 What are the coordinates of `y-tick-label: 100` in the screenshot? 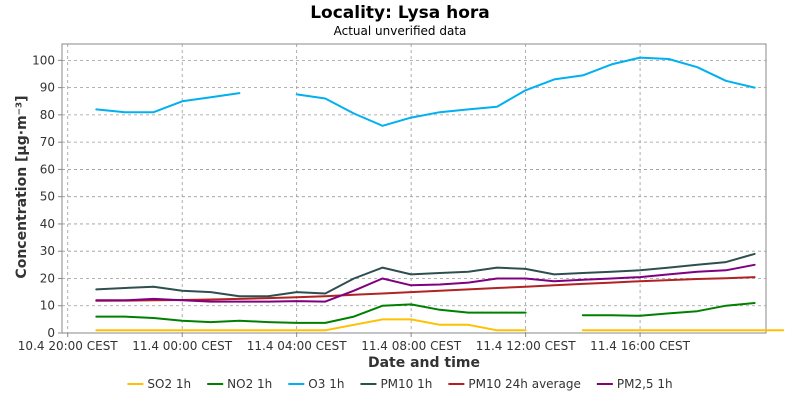 It's located at (43, 60).